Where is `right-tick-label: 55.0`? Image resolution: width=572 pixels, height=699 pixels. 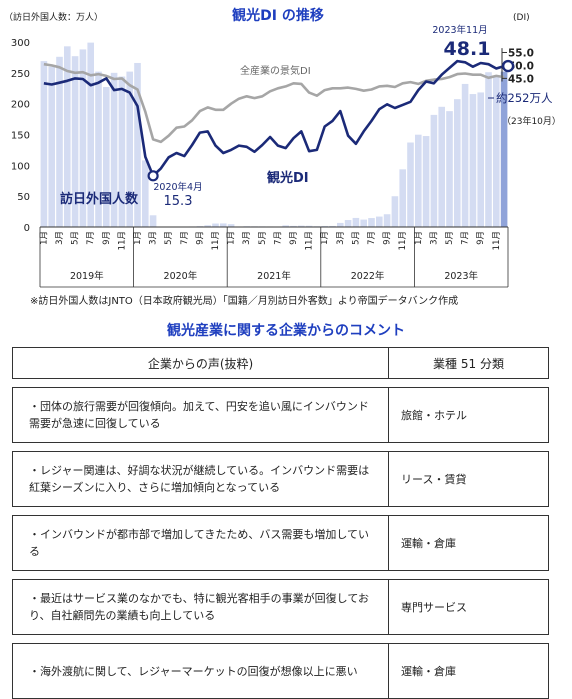
right-tick-label: 55.0 is located at coordinates (521, 53).